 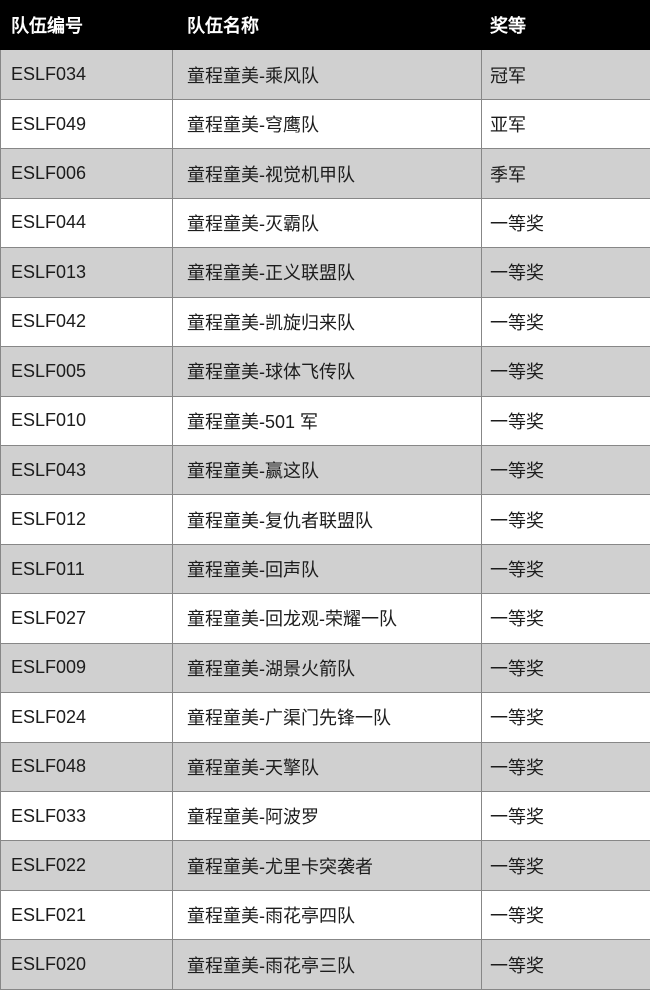 What do you see at coordinates (86, 124) in the screenshot?
I see `team-id-cell: ESLF049` at bounding box center [86, 124].